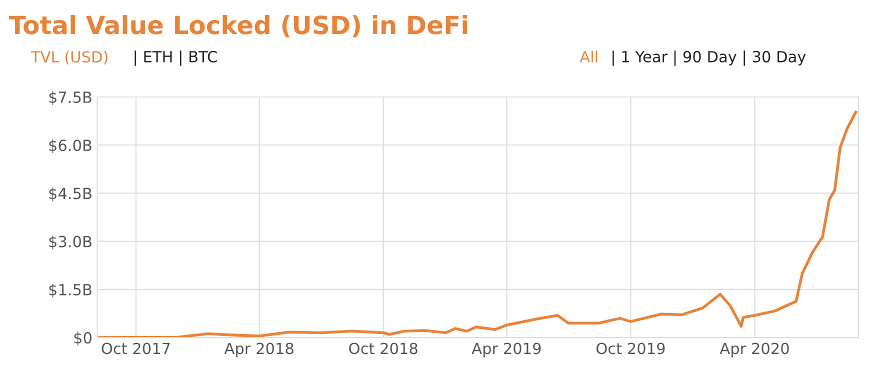 This screenshot has height=388, width=885. Describe the element at coordinates (70, 98) in the screenshot. I see `y-tick-label: $7.5B` at that location.